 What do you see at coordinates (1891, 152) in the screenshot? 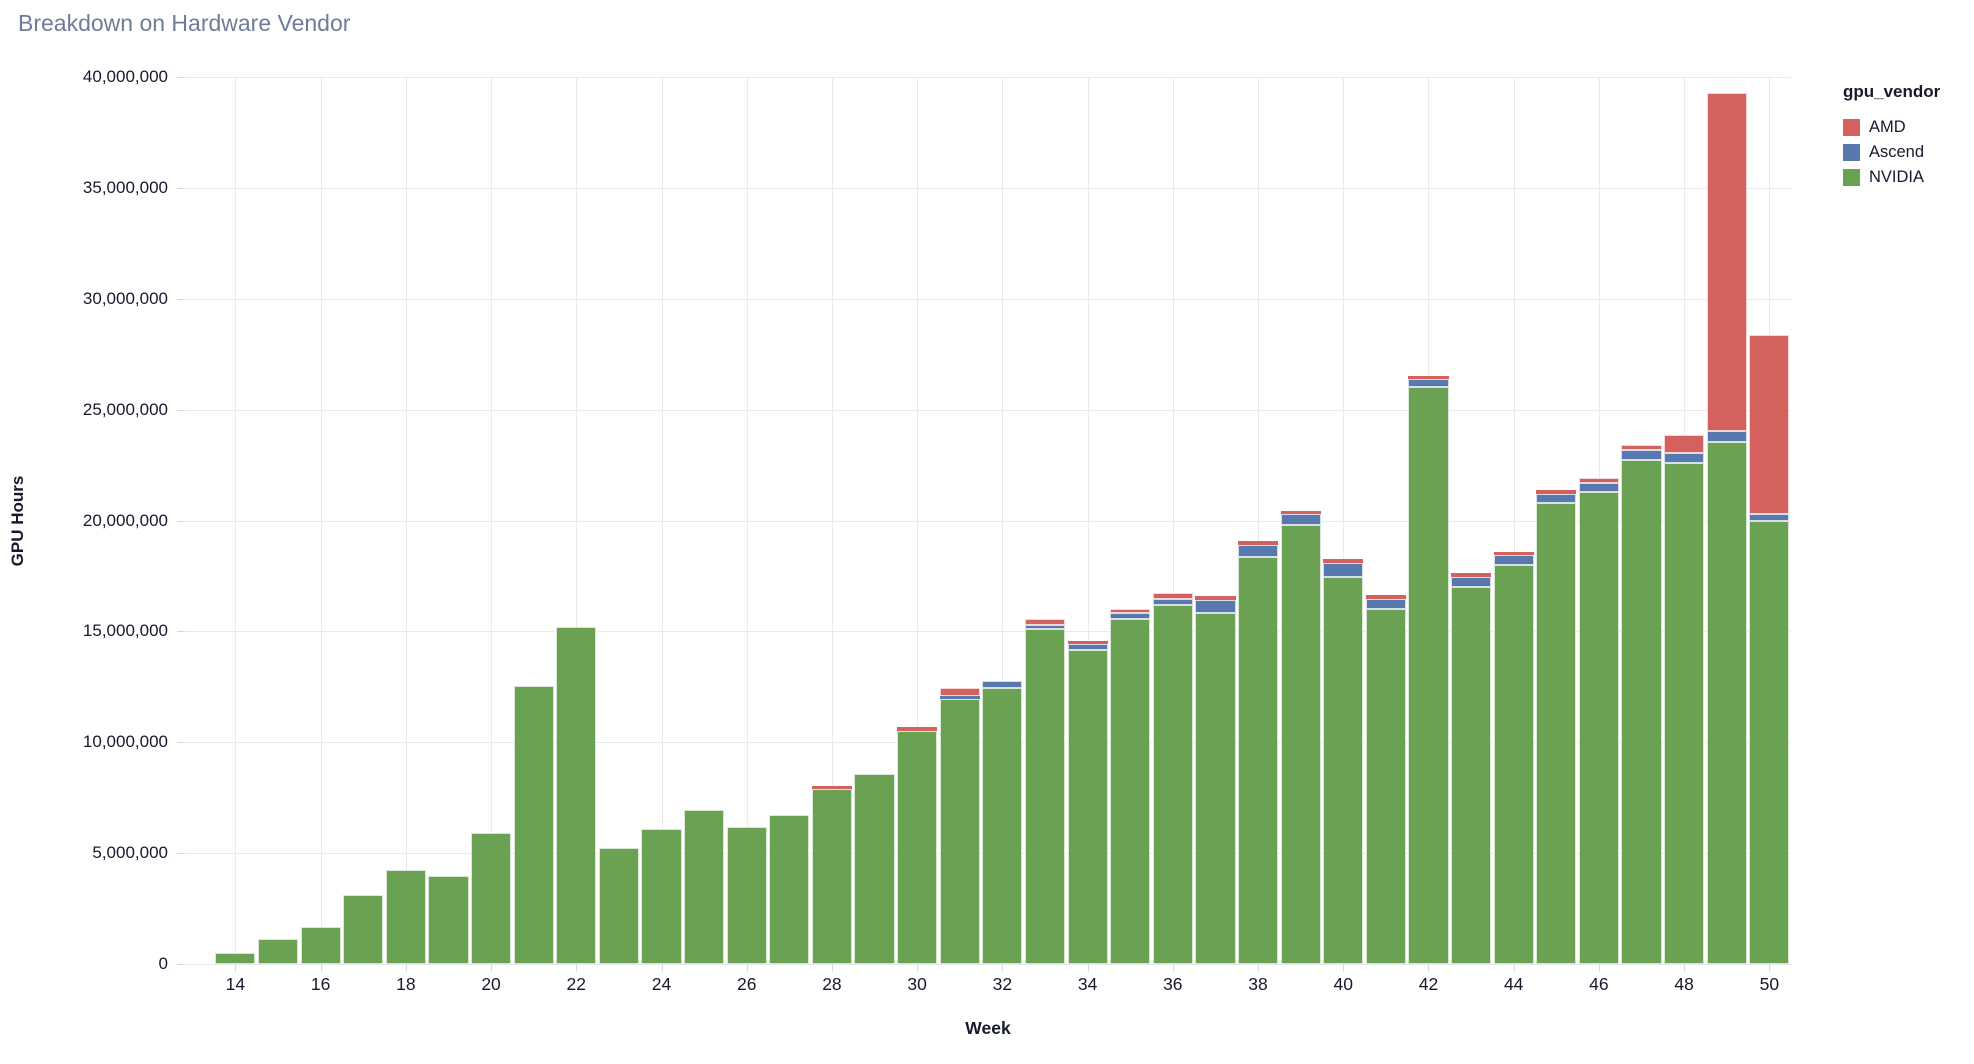
I see `legend-item-ascend: Ascend` at bounding box center [1891, 152].